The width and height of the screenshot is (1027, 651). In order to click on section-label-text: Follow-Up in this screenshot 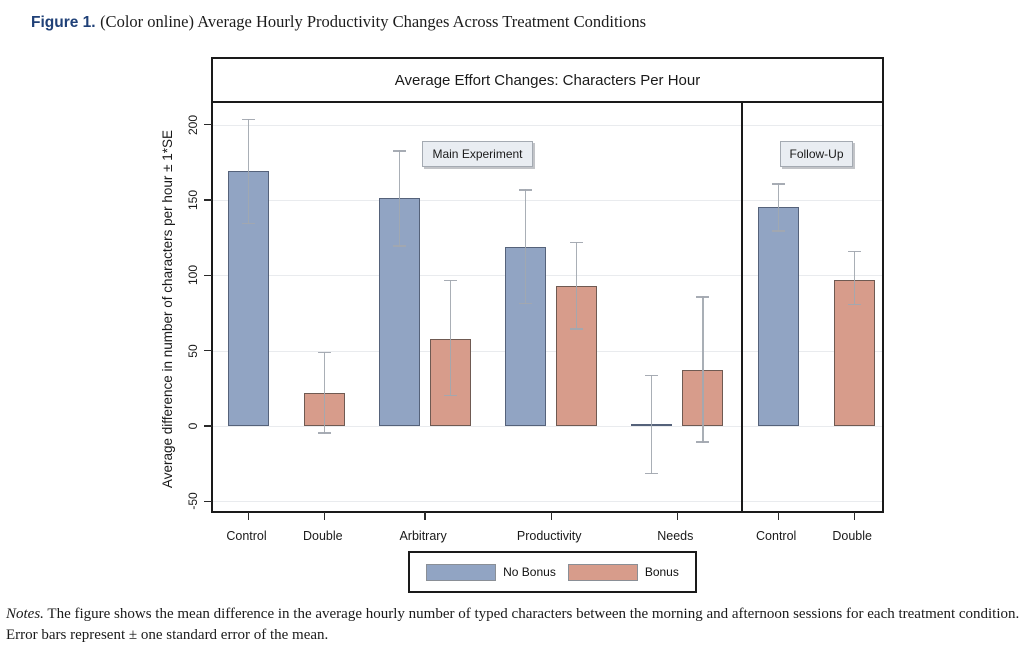, I will do `click(816, 154)`.